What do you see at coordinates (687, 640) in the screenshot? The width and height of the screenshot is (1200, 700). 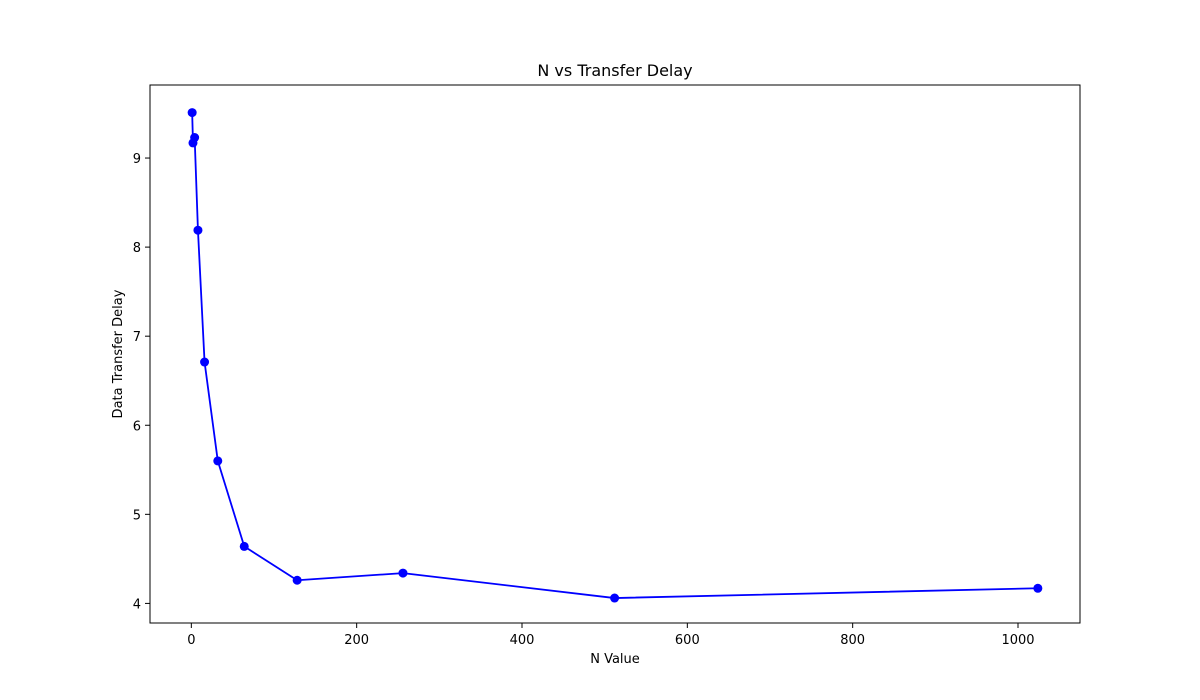 I see `x-tick-label: 600` at bounding box center [687, 640].